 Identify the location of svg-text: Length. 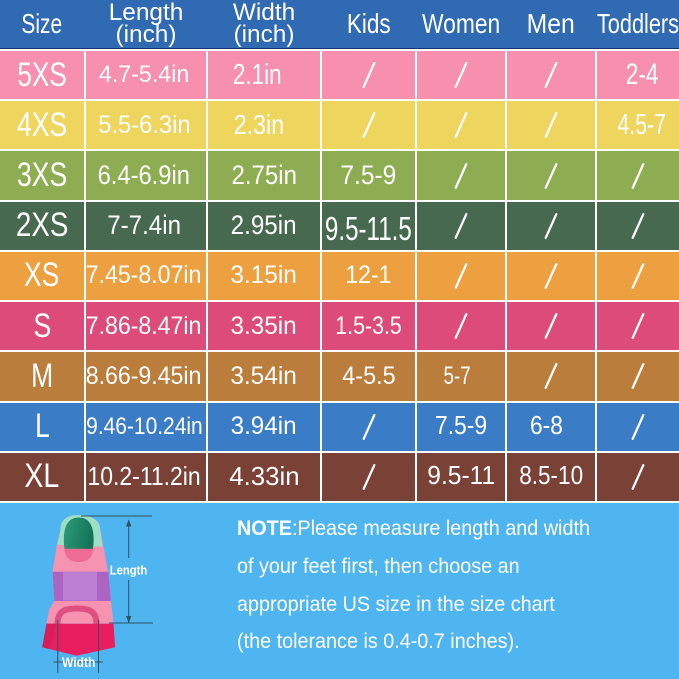
(129, 570).